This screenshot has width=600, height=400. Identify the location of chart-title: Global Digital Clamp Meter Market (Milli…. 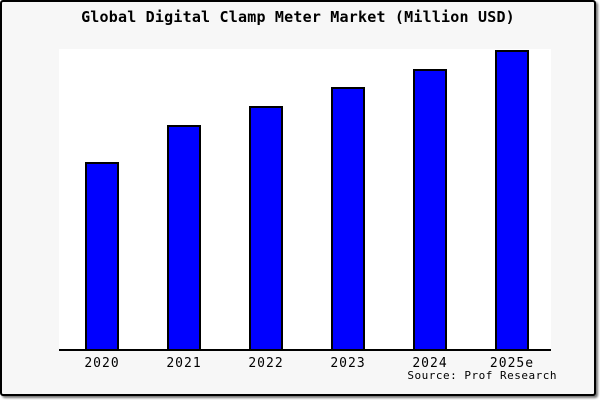
(298, 17).